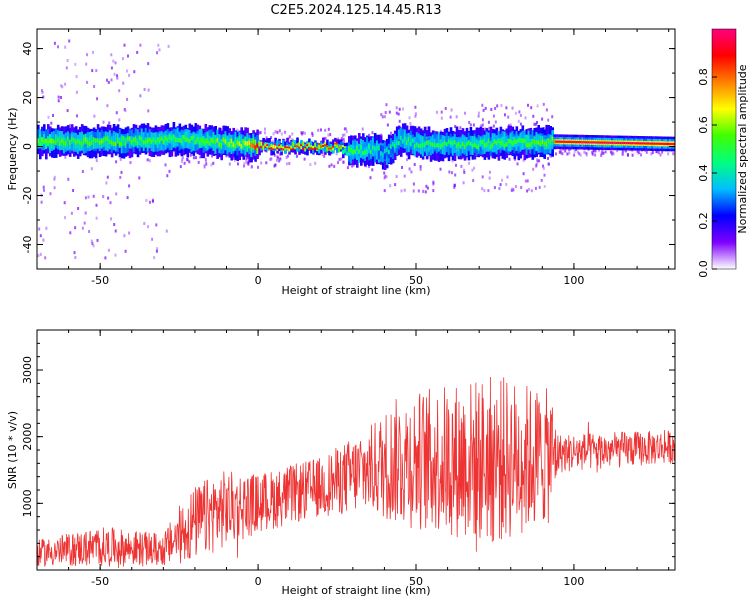 The height and width of the screenshot is (600, 750). Describe the element at coordinates (27, 245) in the screenshot. I see `y-tick-label: -40` at that location.